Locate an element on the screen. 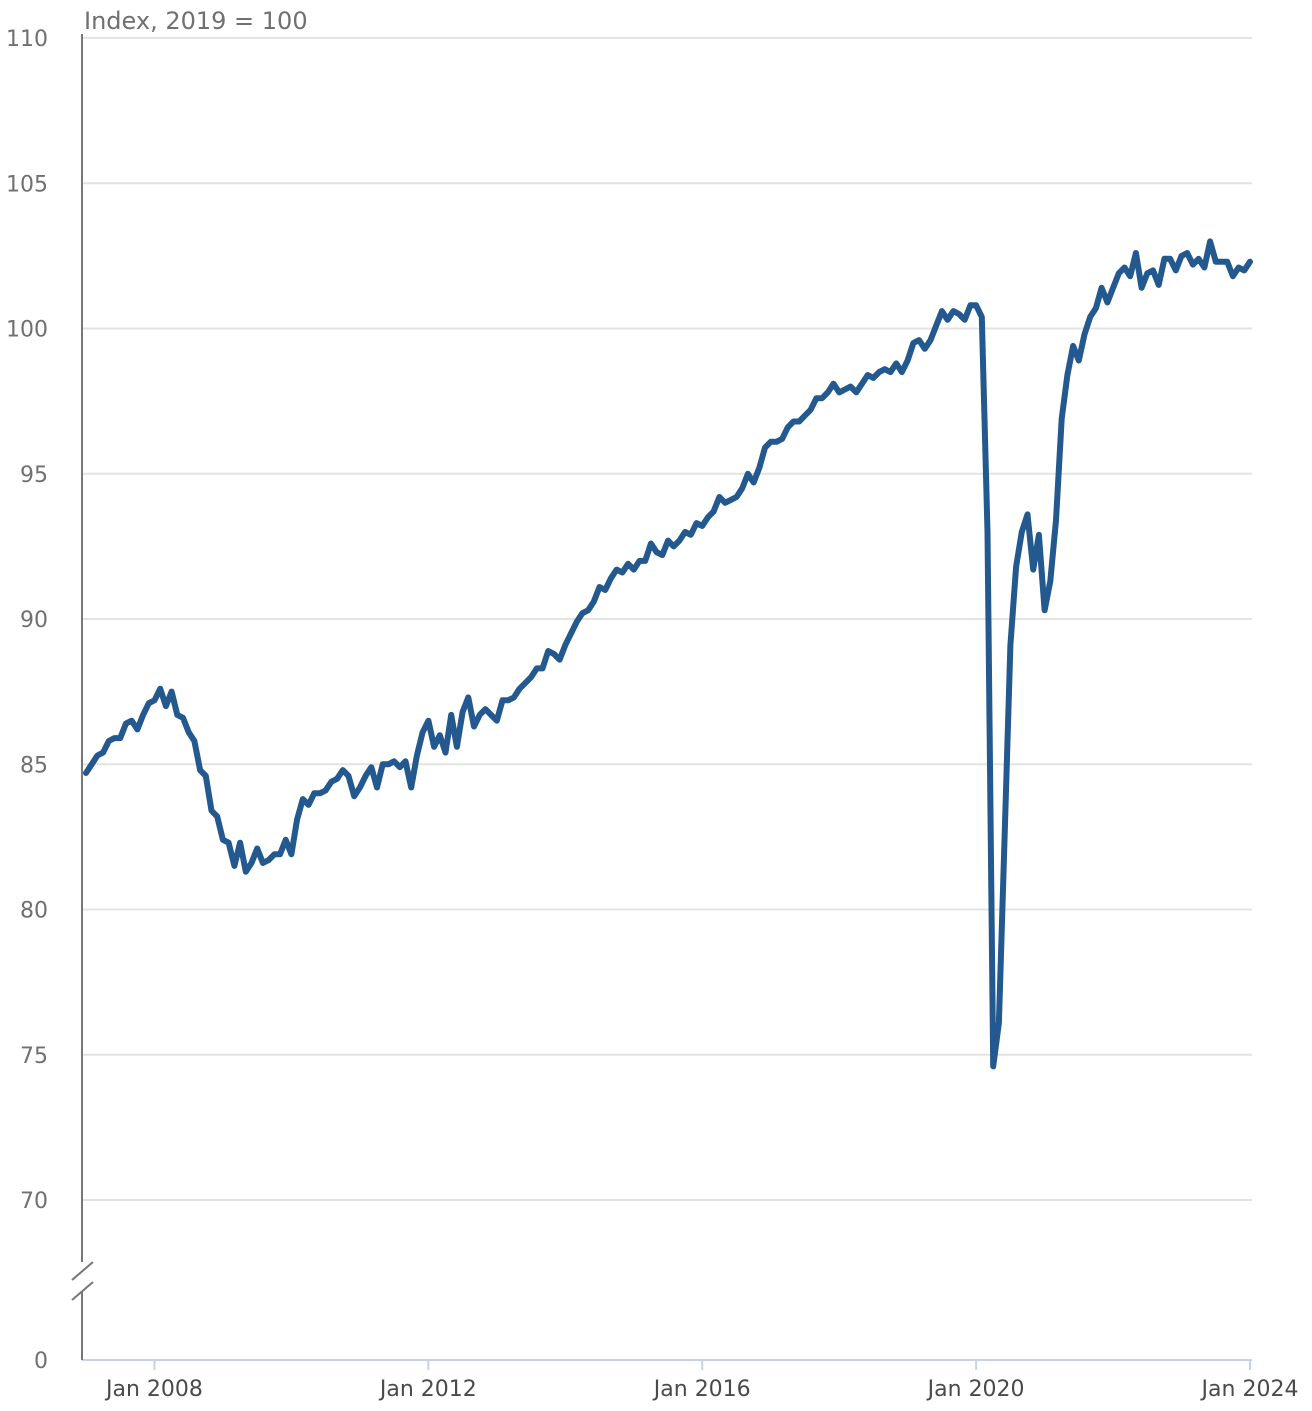 The height and width of the screenshot is (1411, 1312). y-tick-label: 105 is located at coordinates (27, 184).